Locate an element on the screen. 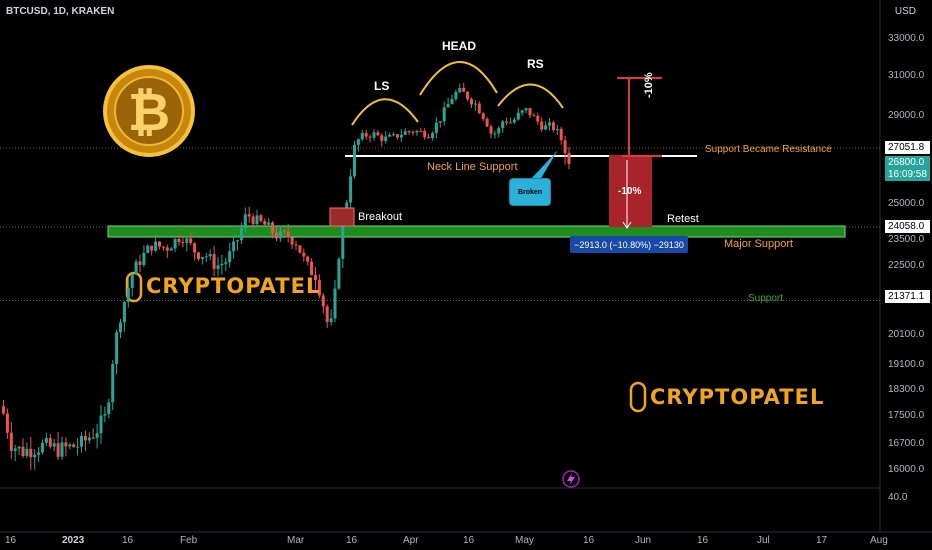 This screenshot has width=932, height=550. price-tick-label: 29000.0 is located at coordinates (906, 115).